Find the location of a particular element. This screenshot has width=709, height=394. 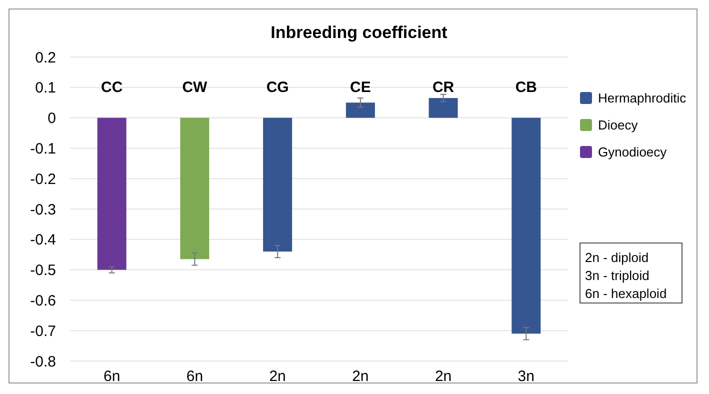

text: 3n is located at coordinates (526, 376).